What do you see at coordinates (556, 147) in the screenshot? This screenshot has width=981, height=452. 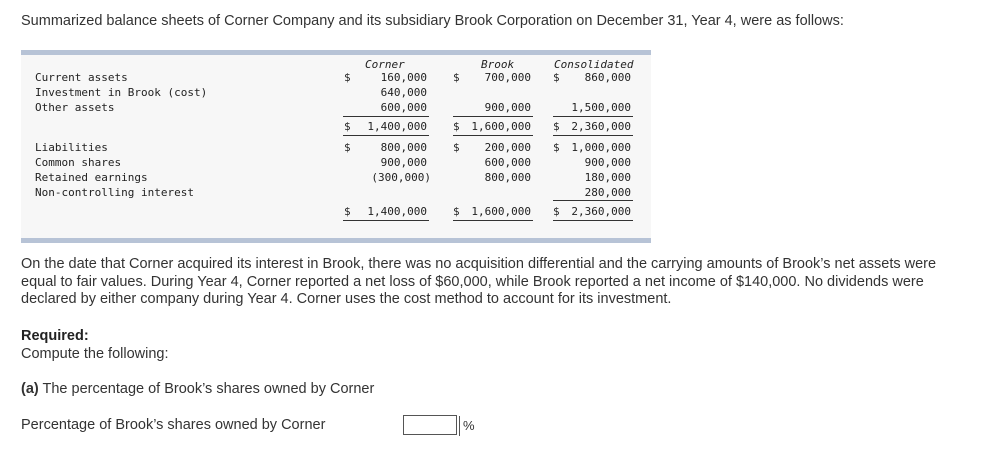 I see `consolidated-liabilities-sign: $` at bounding box center [556, 147].